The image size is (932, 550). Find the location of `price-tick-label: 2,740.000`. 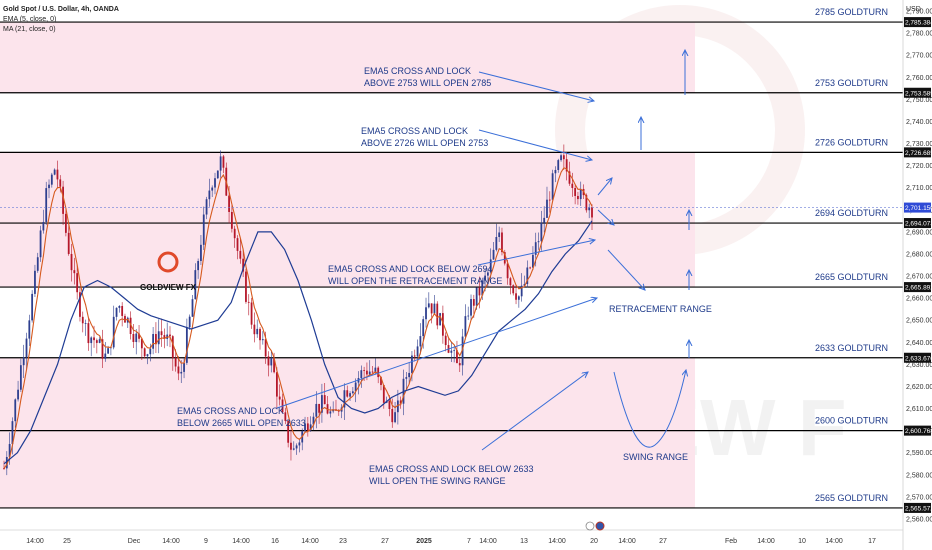

price-tick-label: 2,740.000 is located at coordinates (919, 122).